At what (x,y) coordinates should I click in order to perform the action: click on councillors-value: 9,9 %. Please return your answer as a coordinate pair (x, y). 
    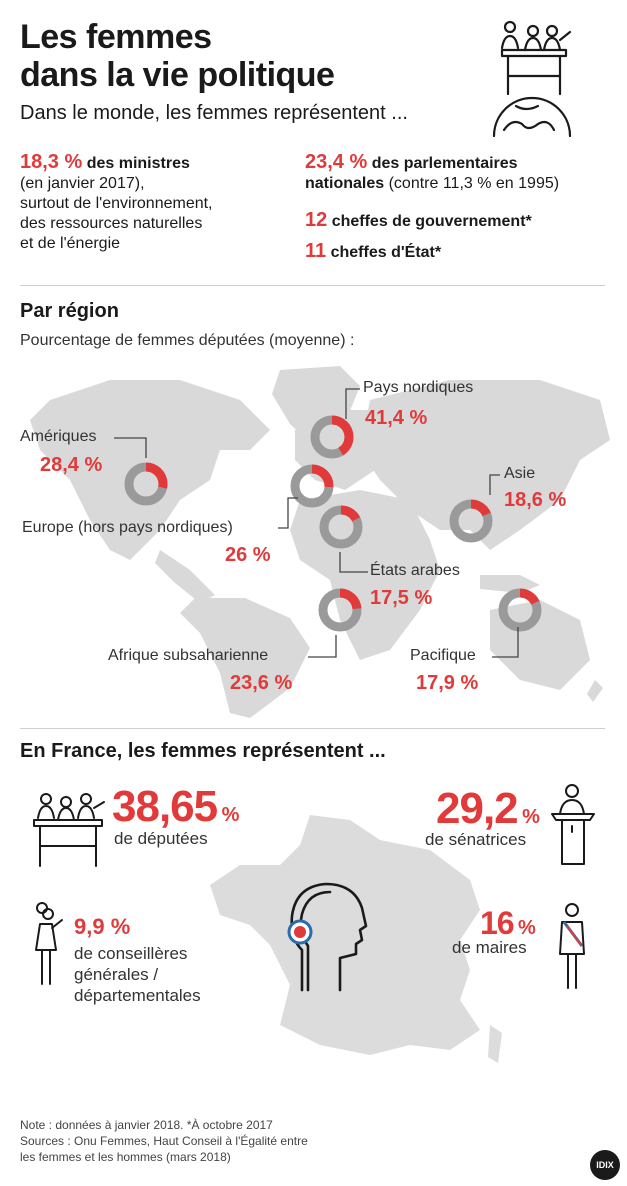
    Looking at the image, I should click on (102, 926).